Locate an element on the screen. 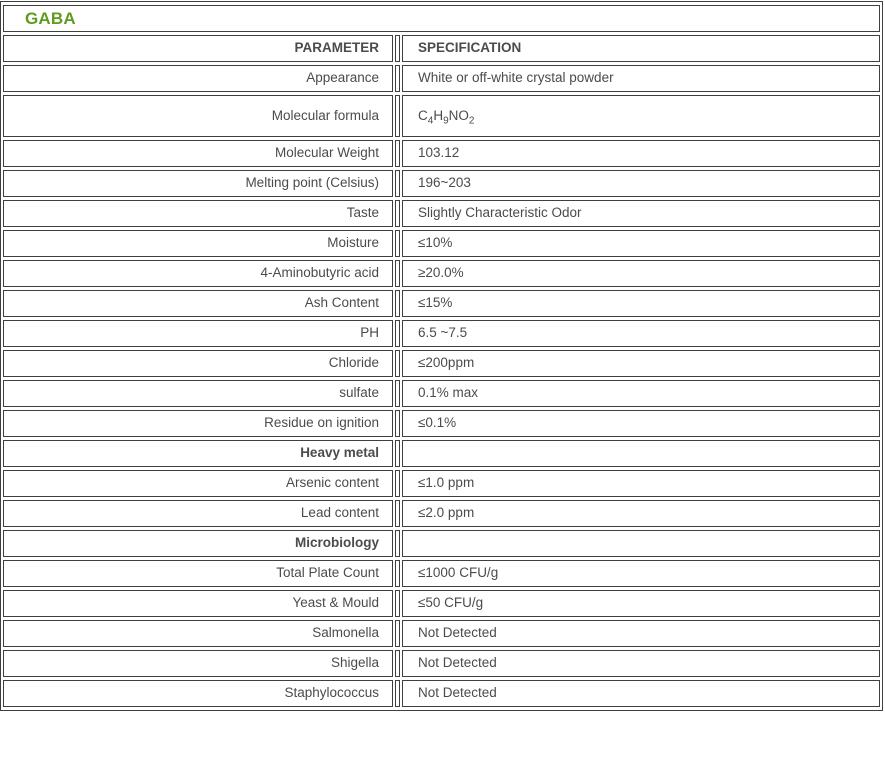  table-row: Yeast & Mould ≤50 CFU/g is located at coordinates (442, 603).